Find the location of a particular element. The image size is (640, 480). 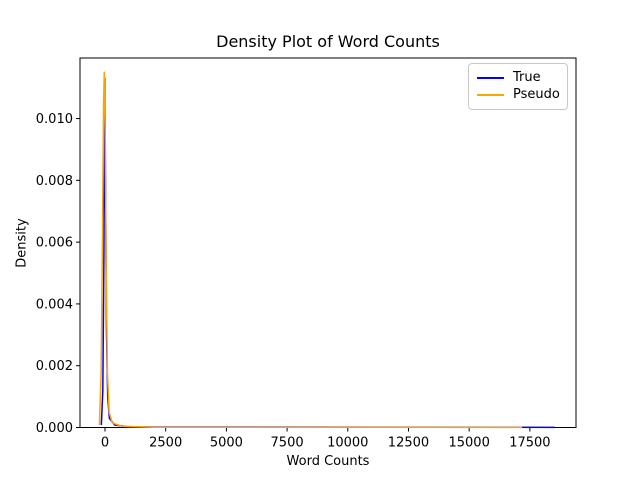

legend-line-sample-true is located at coordinates (490, 78).